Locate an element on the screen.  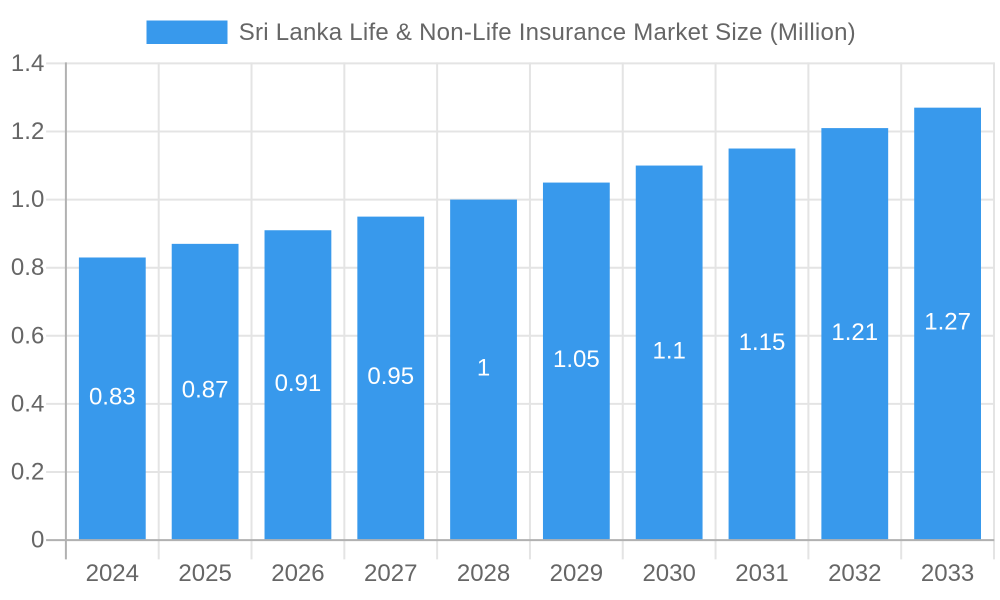
svg-text: 1.0 is located at coordinates (27, 199).